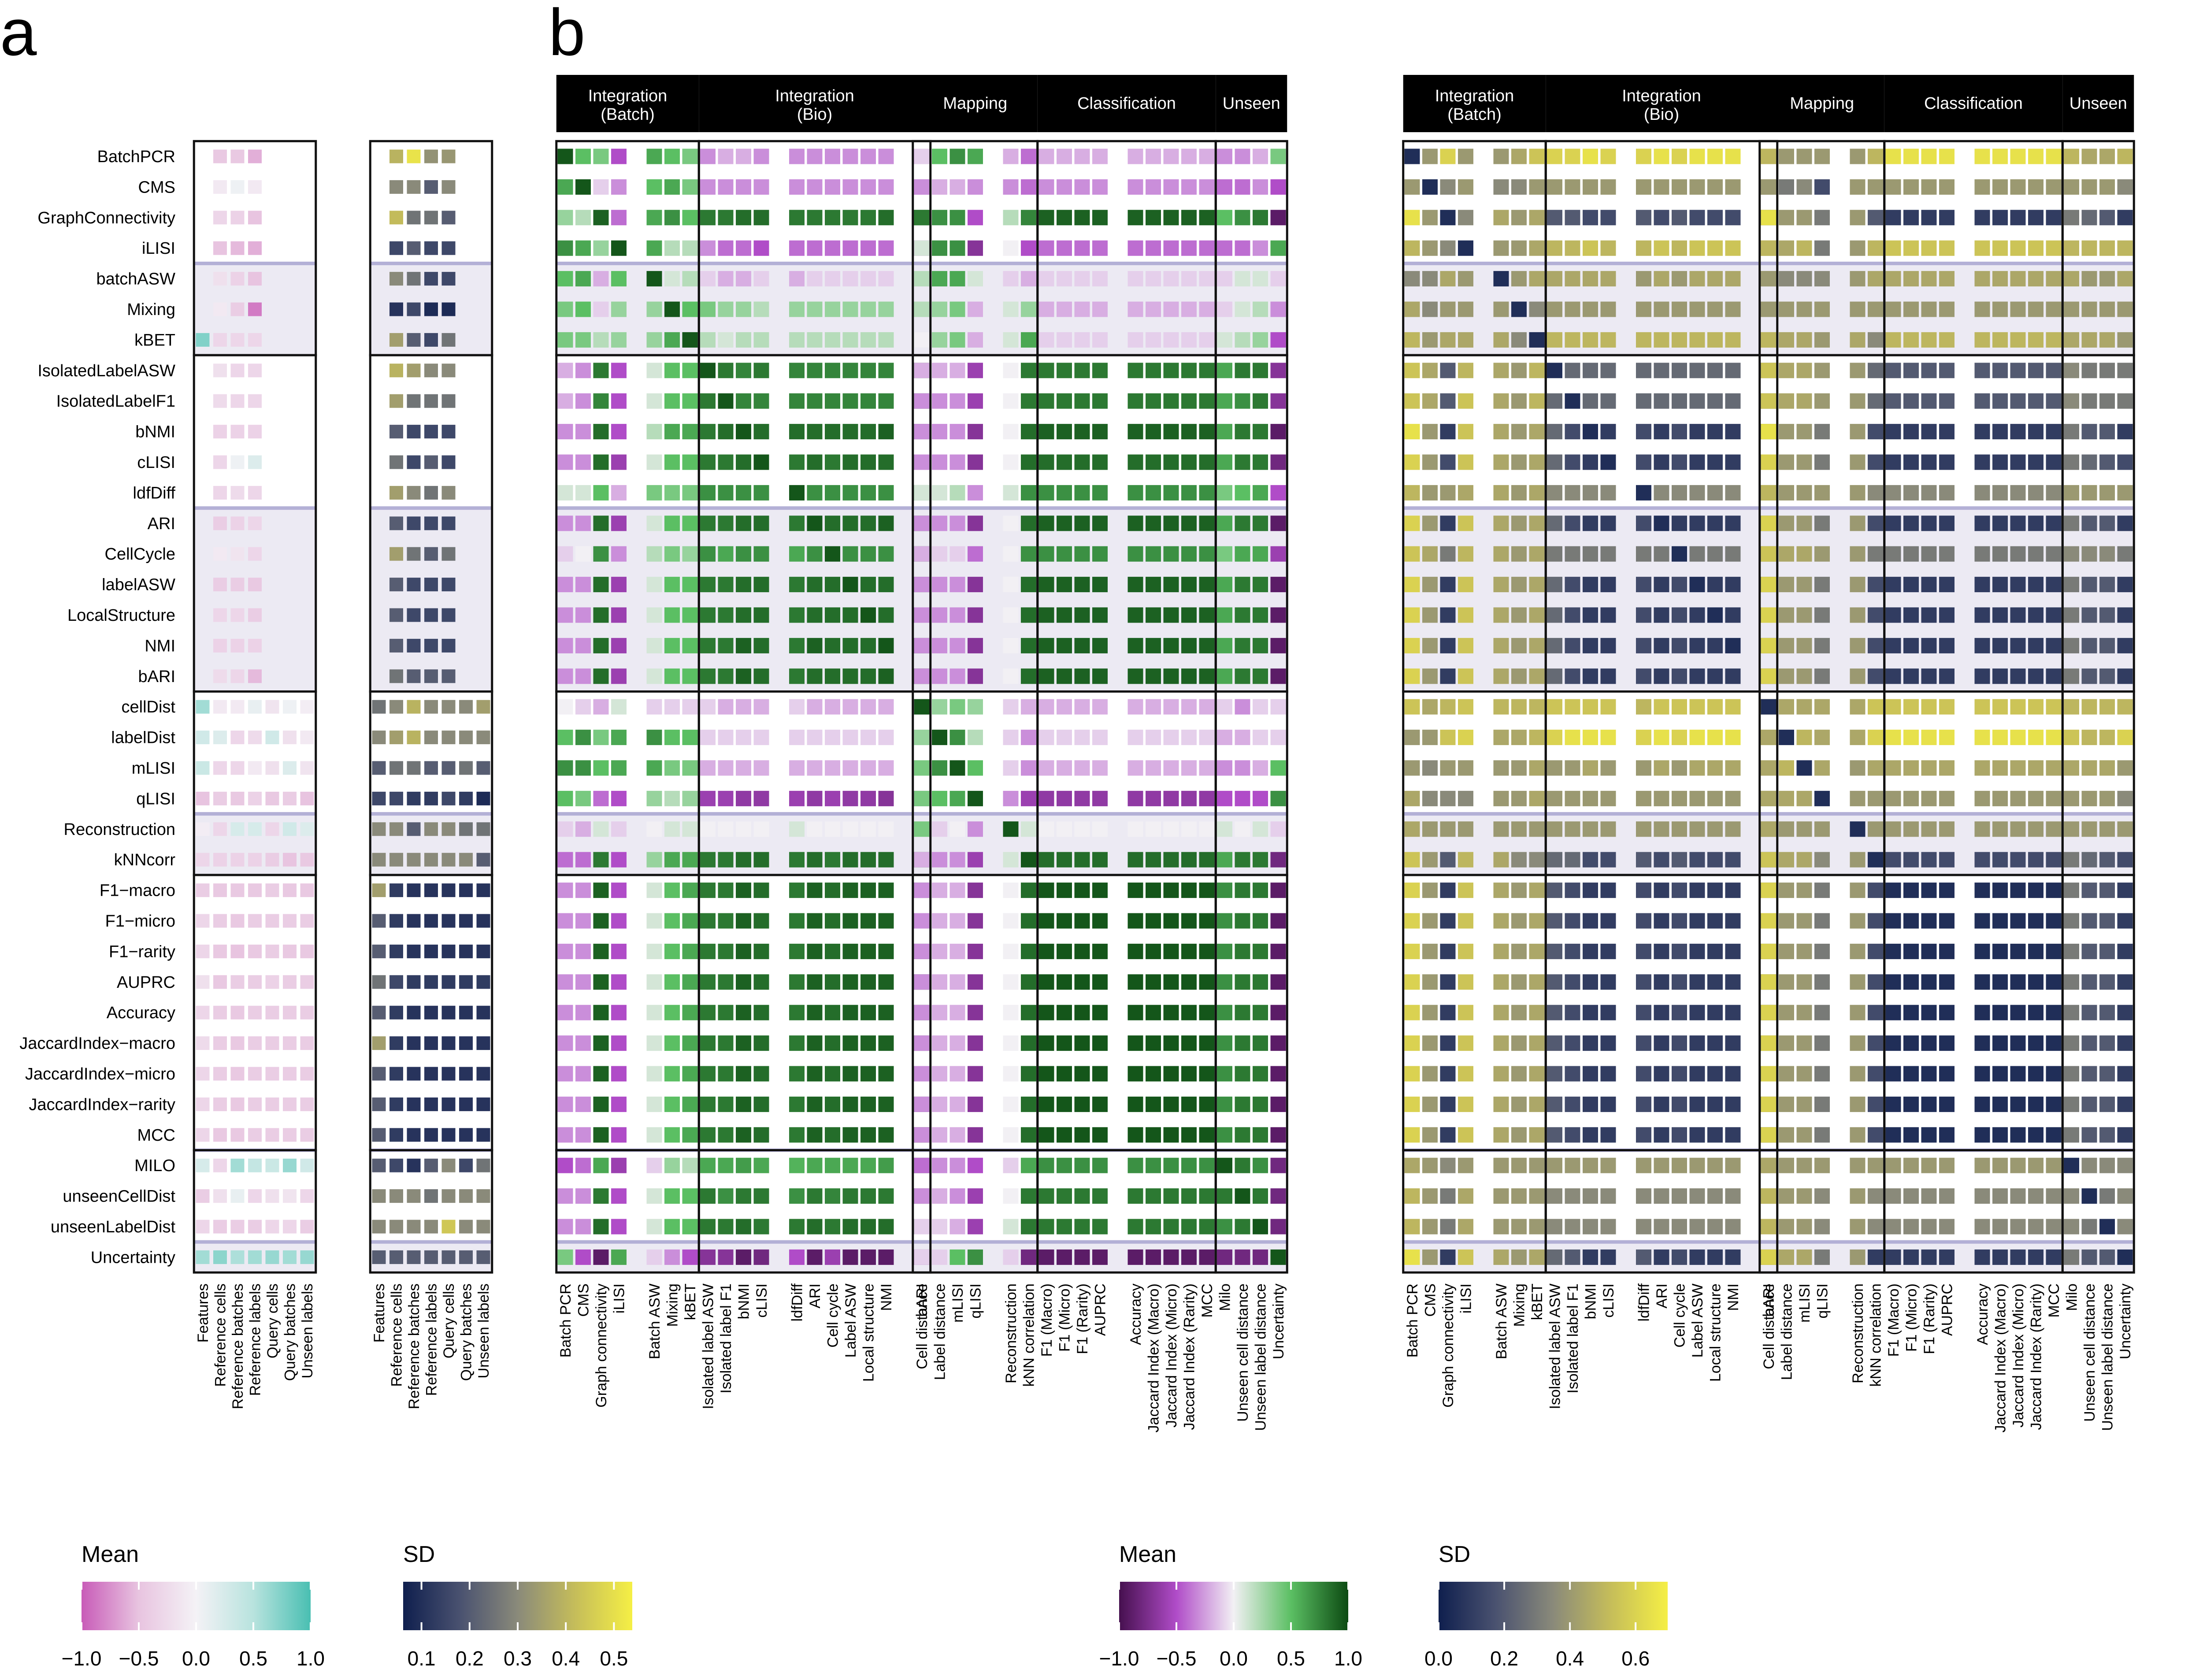 The width and height of the screenshot is (2203, 1680). I want to click on col-group-title: Classification, so click(1973, 103).